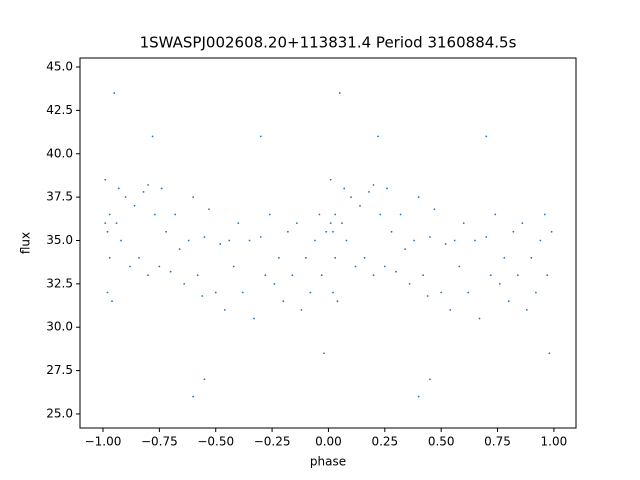 This screenshot has width=640, height=480. I want to click on x-tick-label: 0.75, so click(497, 442).